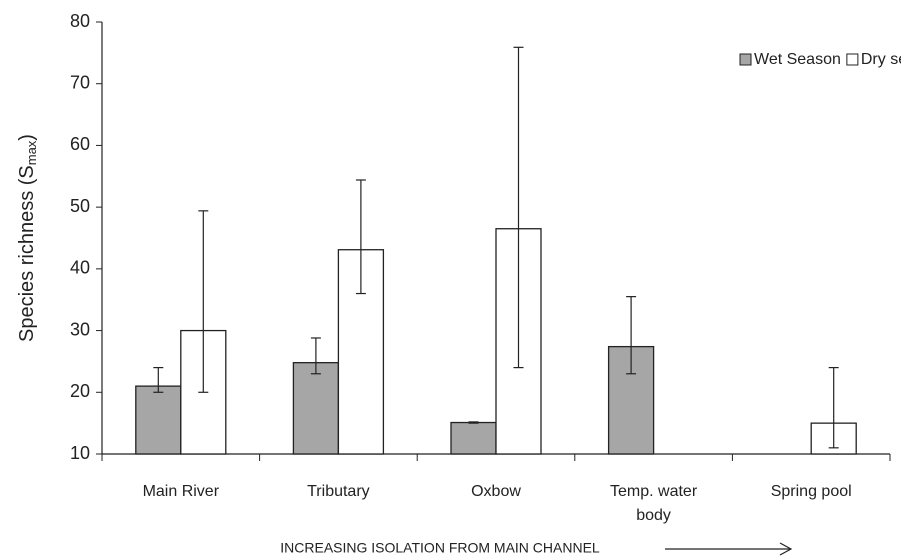  Describe the element at coordinates (80, 268) in the screenshot. I see `y-tick-label: 40` at that location.